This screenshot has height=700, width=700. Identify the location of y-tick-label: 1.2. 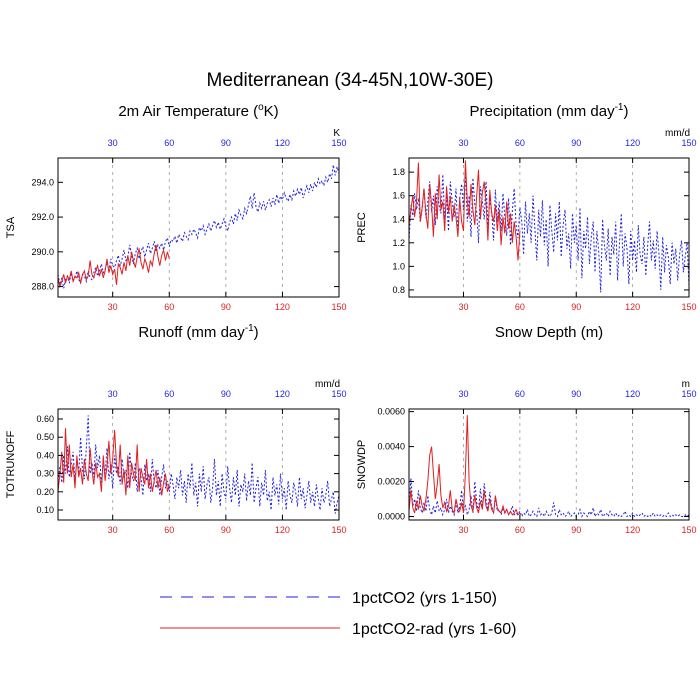
(398, 243).